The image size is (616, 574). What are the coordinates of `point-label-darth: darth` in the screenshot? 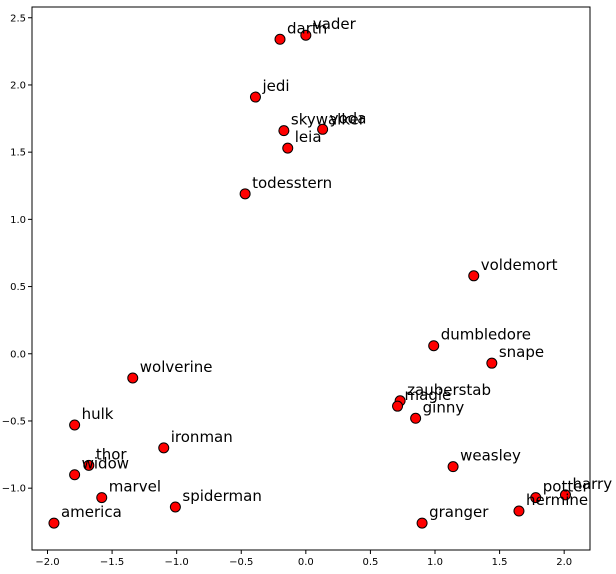 It's located at (307, 28).